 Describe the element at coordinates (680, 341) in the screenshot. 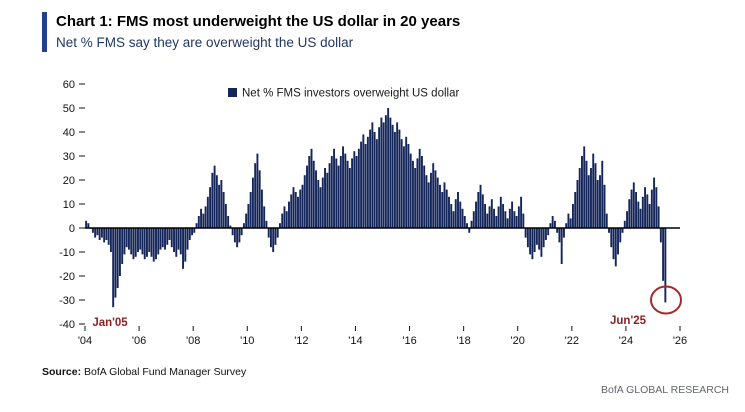

I see `x-tick-label: '26` at that location.